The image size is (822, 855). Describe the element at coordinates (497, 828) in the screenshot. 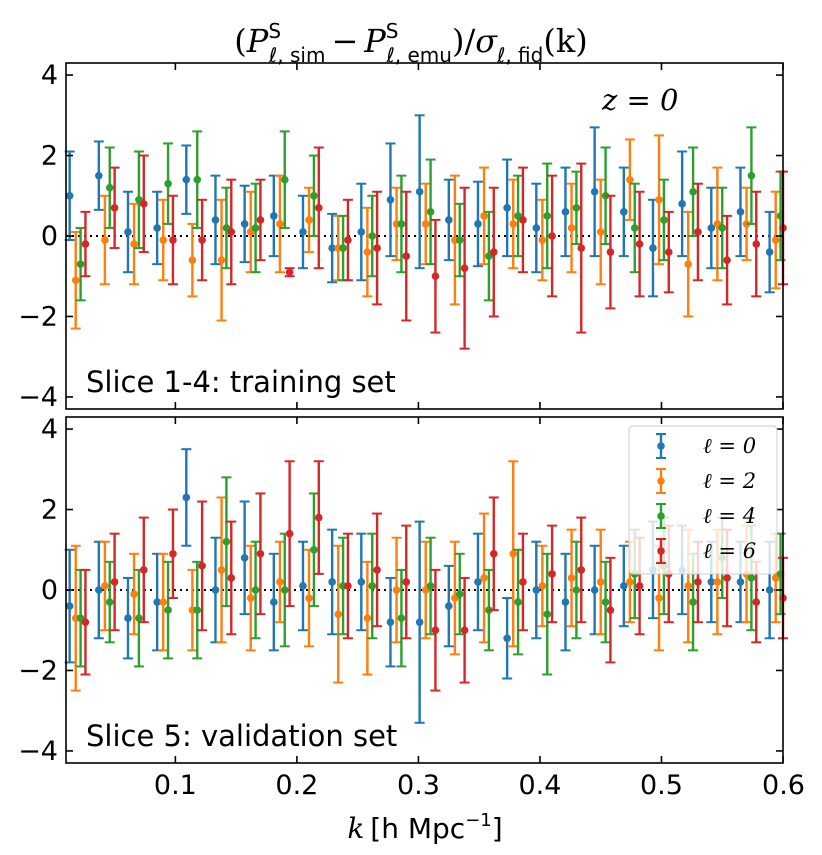

I see `x-axis-close: ]` at that location.